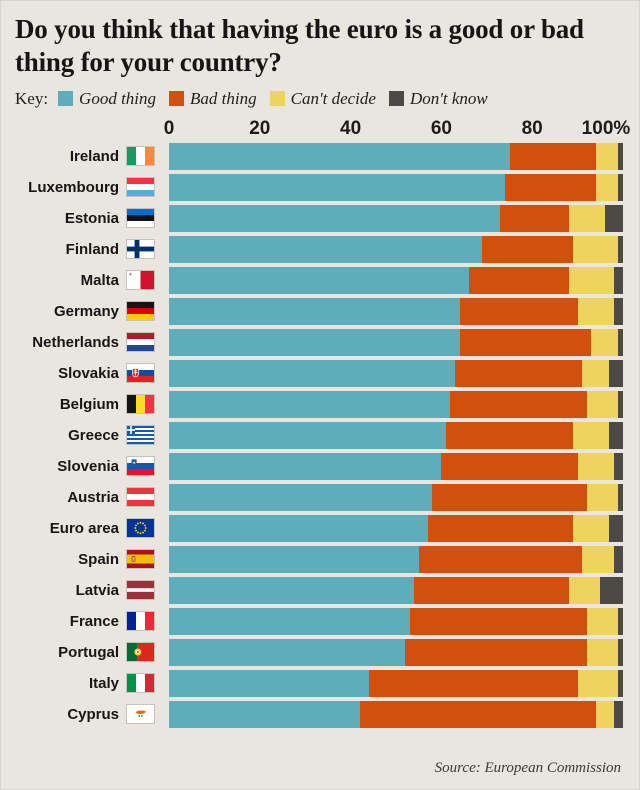 The width and height of the screenshot is (640, 790). Describe the element at coordinates (93, 497) in the screenshot. I see `country-label: Austria` at that location.